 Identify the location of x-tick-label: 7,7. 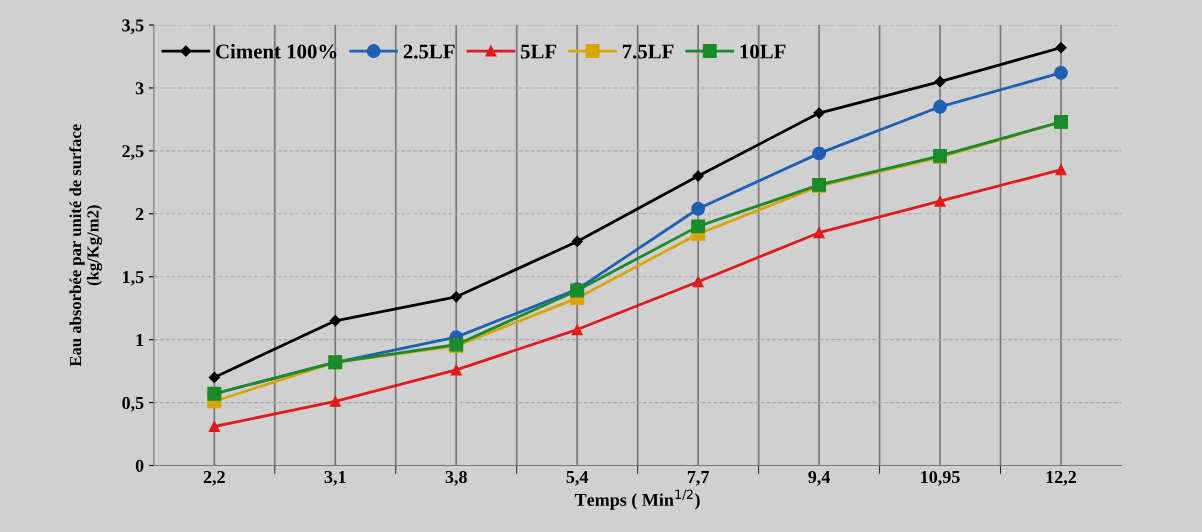
(698, 478).